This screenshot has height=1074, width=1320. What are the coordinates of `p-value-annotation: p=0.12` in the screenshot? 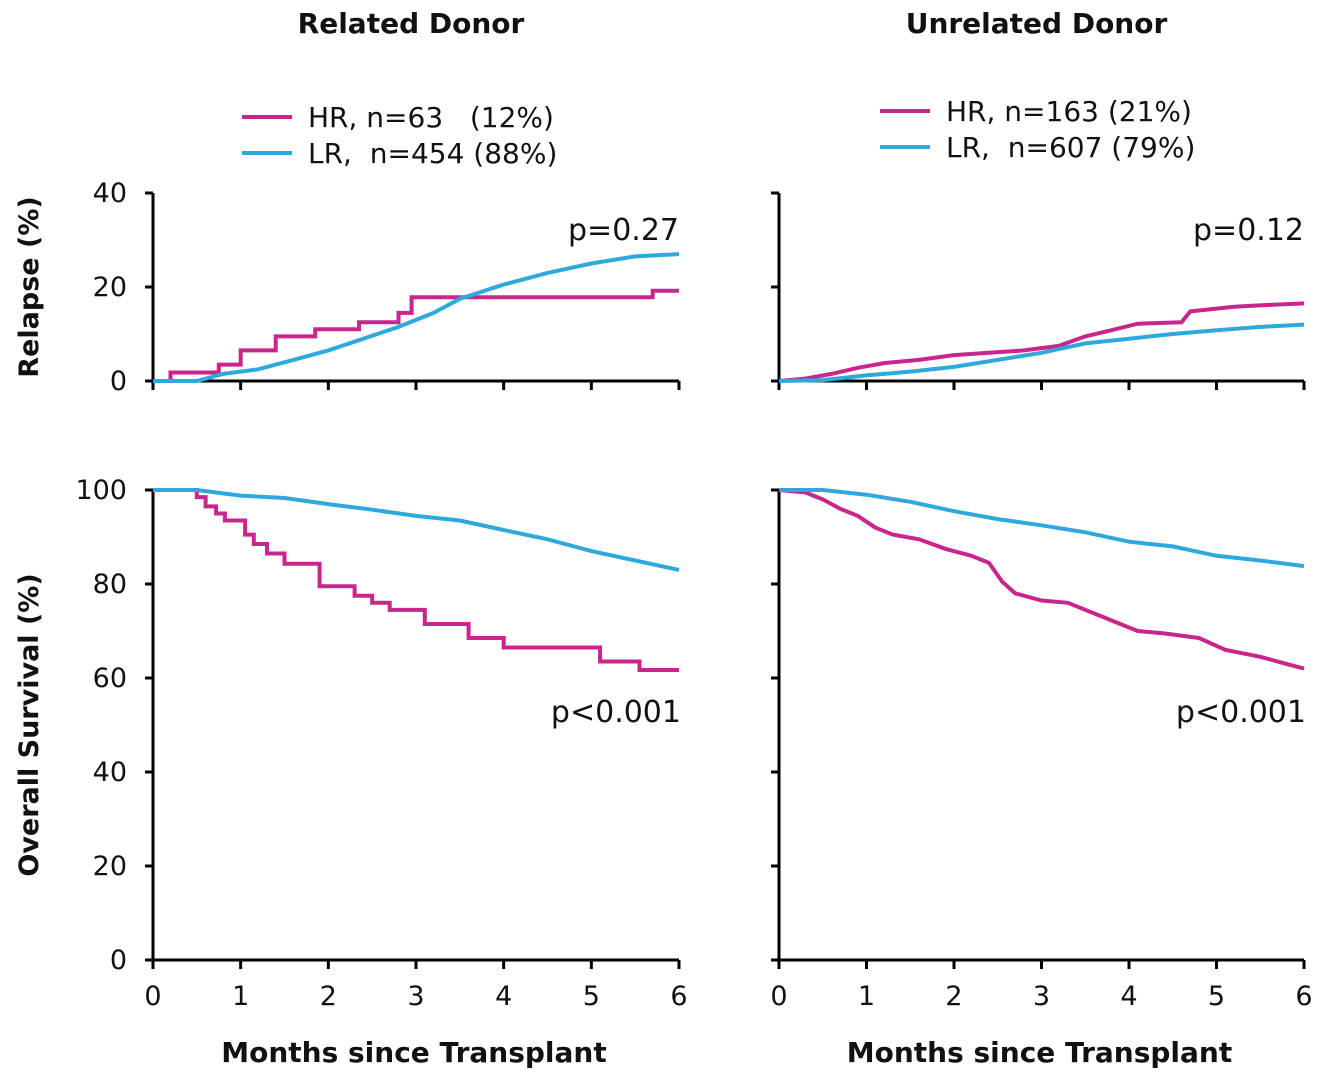 It's located at (1248, 230).